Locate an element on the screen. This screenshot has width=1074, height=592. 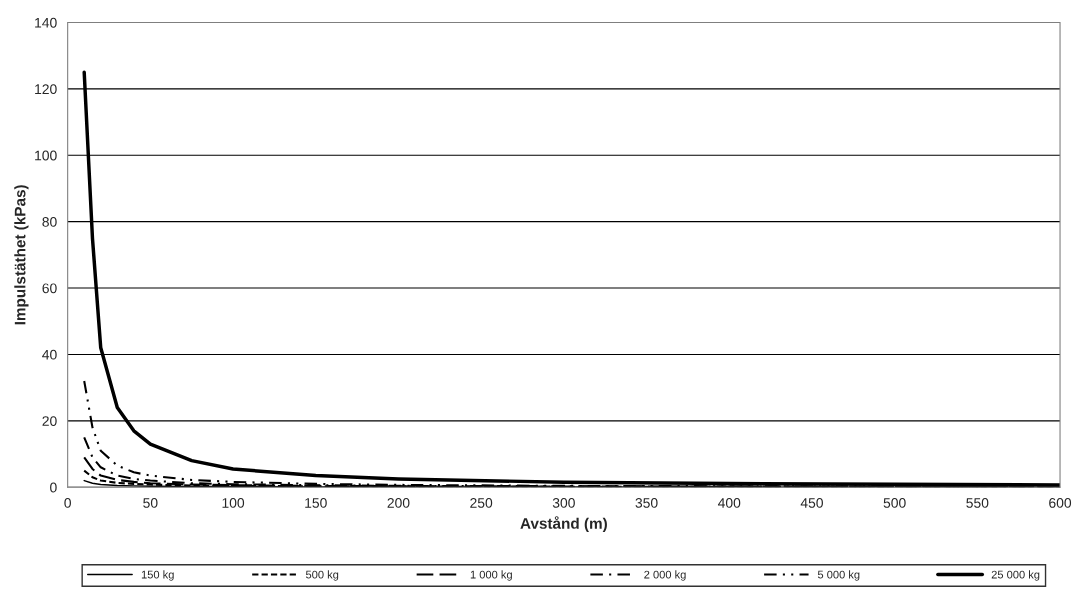
x-tick-label: 550 is located at coordinates (977, 503).